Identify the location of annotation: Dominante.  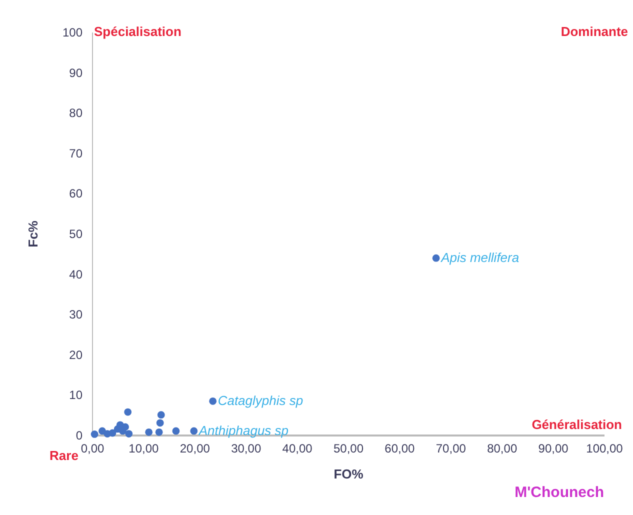
(594, 31).